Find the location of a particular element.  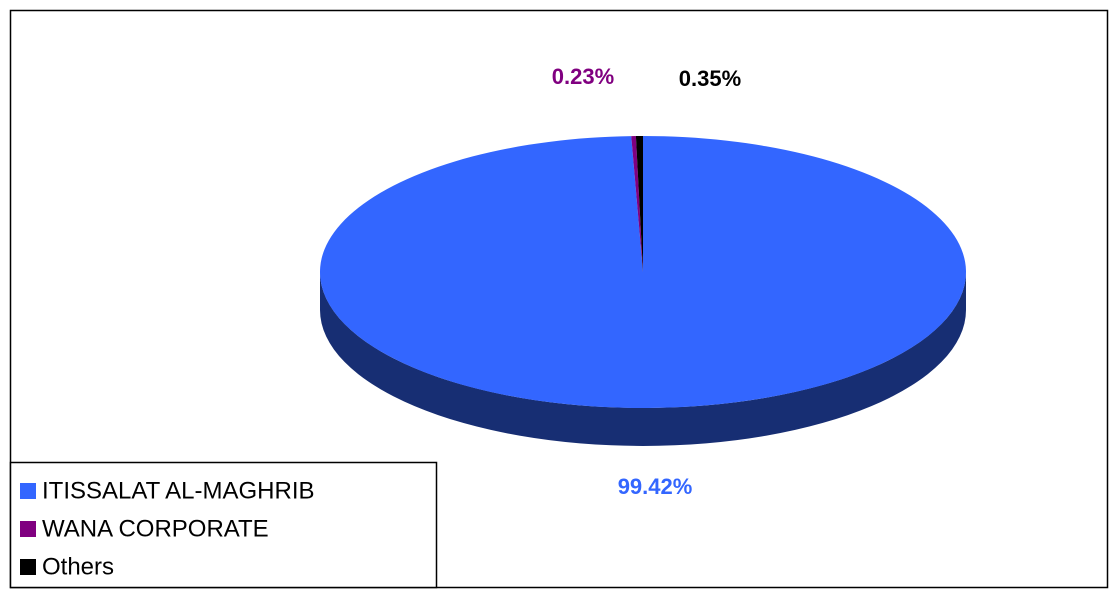

value-label: 99.42% is located at coordinates (655, 486).